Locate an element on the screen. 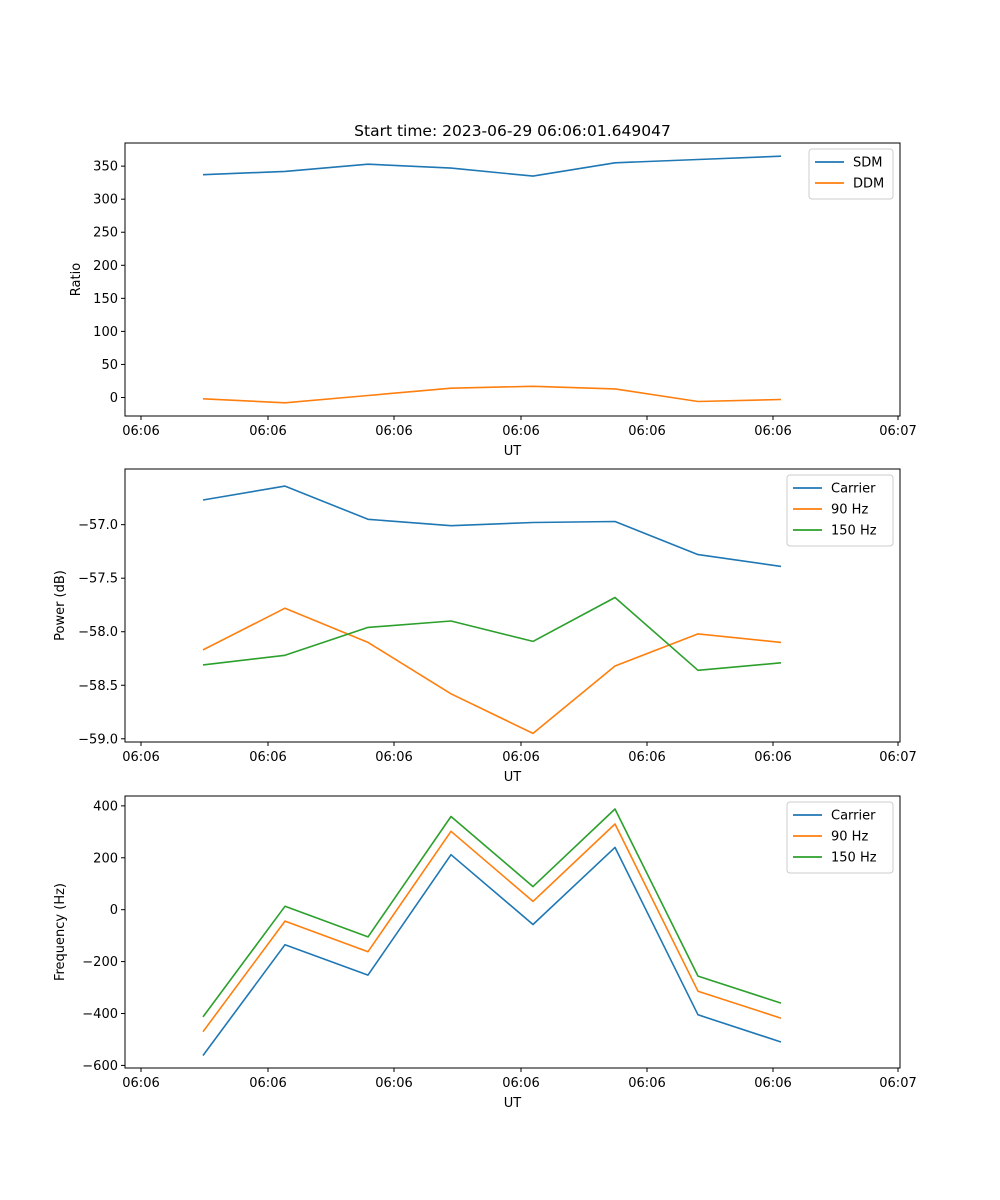  chart-title: Start time: 2023-06-29 06:06:01.649047 is located at coordinates (512, 131).